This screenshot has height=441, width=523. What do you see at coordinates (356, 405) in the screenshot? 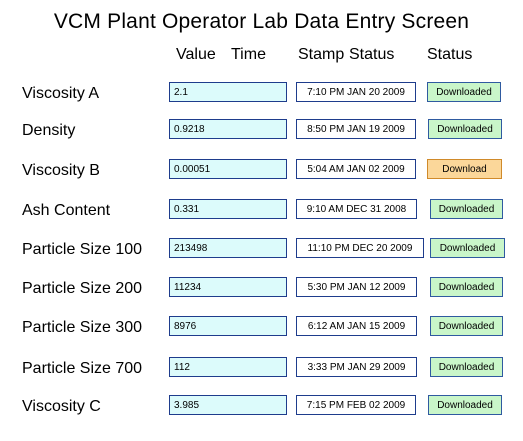
I see `timestamp-field: 7:15 PM FEB 02 2009` at bounding box center [356, 405].